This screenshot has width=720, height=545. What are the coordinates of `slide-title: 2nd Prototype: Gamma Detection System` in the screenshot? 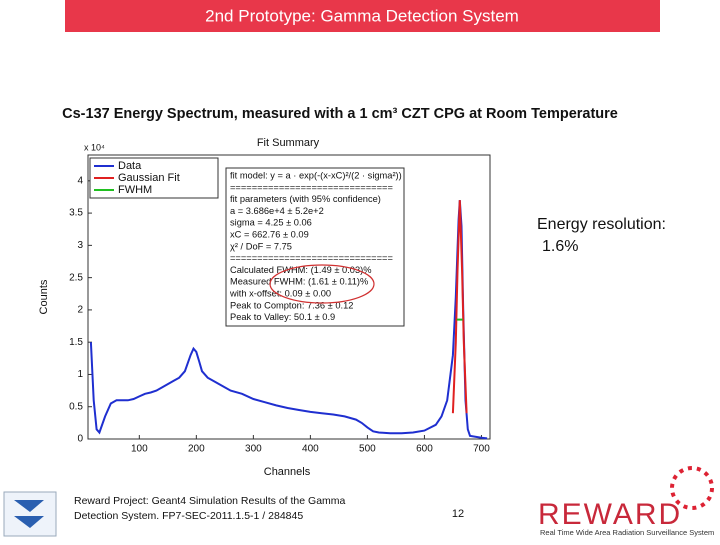 It's located at (362, 15).